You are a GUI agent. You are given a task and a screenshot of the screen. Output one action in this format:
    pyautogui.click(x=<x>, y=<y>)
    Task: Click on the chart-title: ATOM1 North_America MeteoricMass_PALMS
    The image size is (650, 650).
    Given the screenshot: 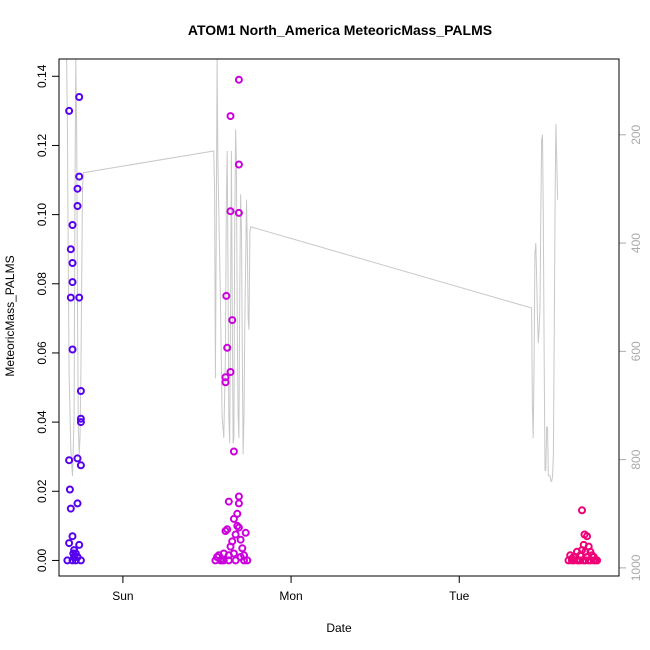 What is the action you would take?
    pyautogui.click(x=340, y=30)
    